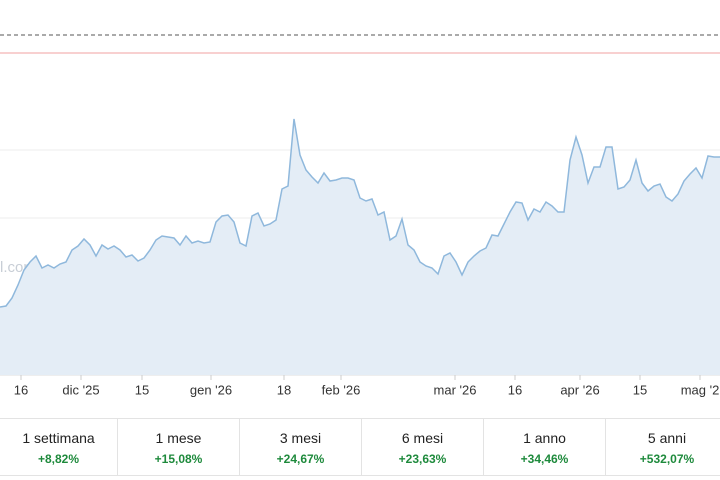 The width and height of the screenshot is (720, 480). I want to click on period-button: 1 anno +34,46%, so click(545, 447).